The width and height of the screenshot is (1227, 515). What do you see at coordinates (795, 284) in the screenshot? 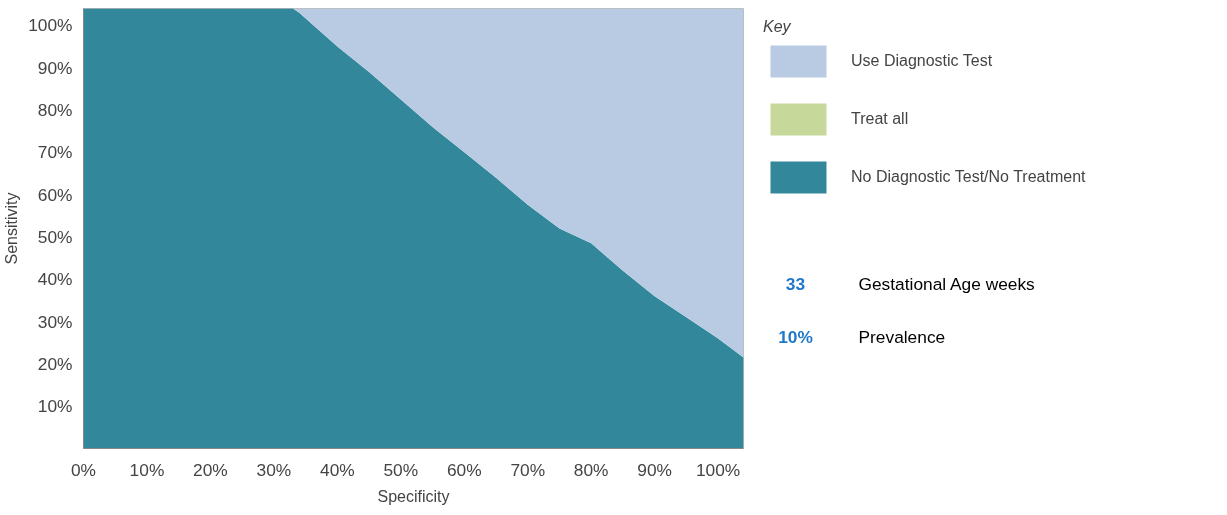
I see `text: 33` at bounding box center [795, 284].